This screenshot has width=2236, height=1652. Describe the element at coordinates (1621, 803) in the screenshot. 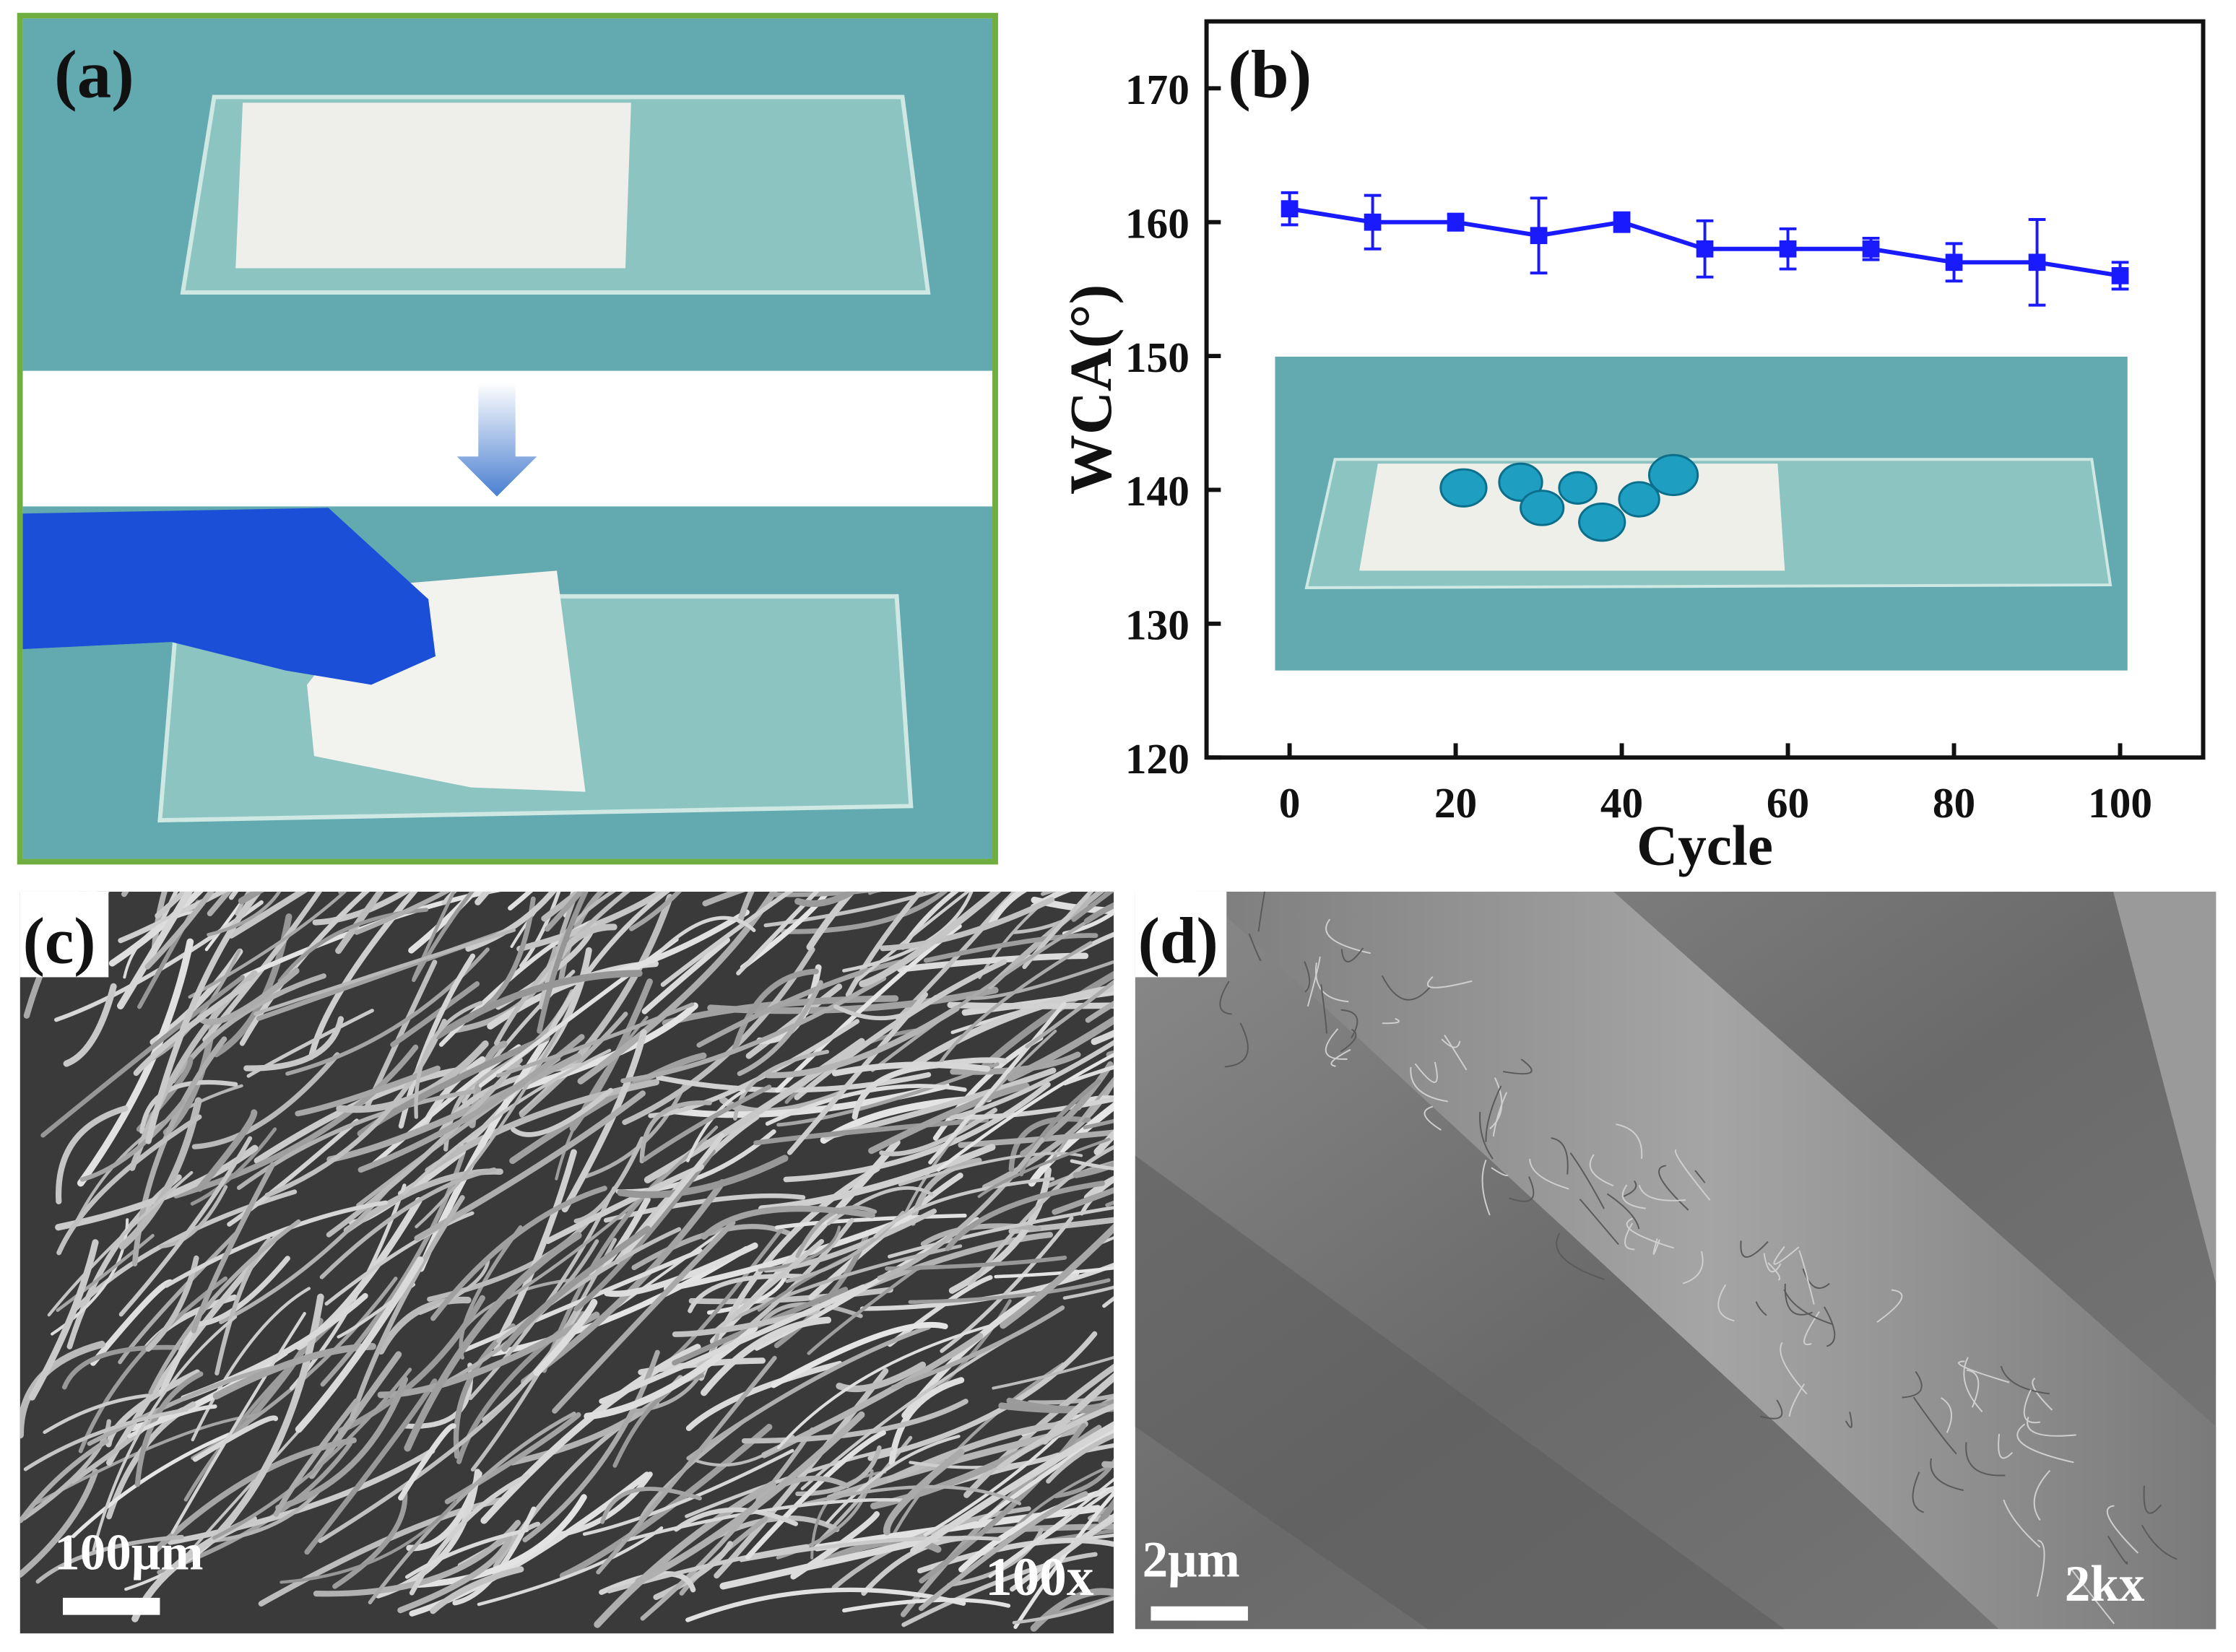

I see `x-tick-label: 40` at that location.